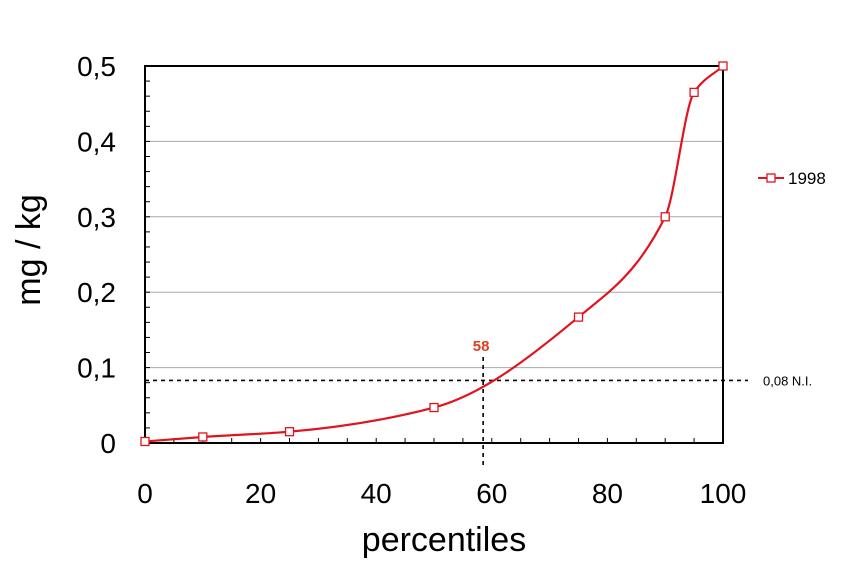 This screenshot has width=852, height=563. I want to click on legend: 1998, so click(792, 178).